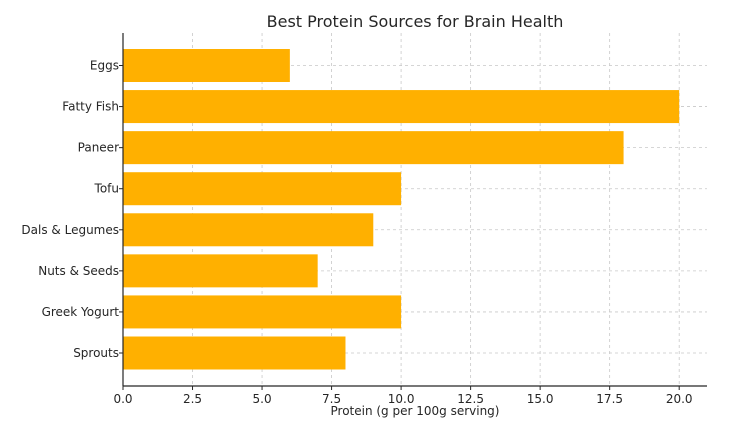 Image resolution: width=752 pixels, height=423 pixels. I want to click on x-ticks: 0.0 2.5 5.0 7.5 10.0 12.5 15.0 17.5 20.0, so click(403, 396).